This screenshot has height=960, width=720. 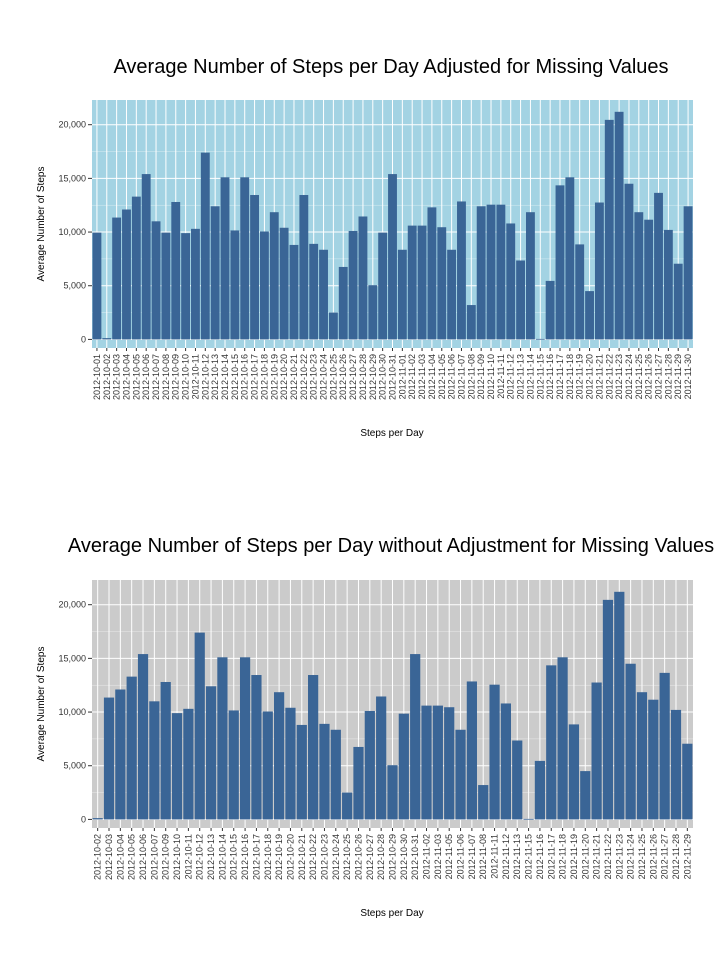 I want to click on x-tick-label: 2012-11-20, so click(x=585, y=856).